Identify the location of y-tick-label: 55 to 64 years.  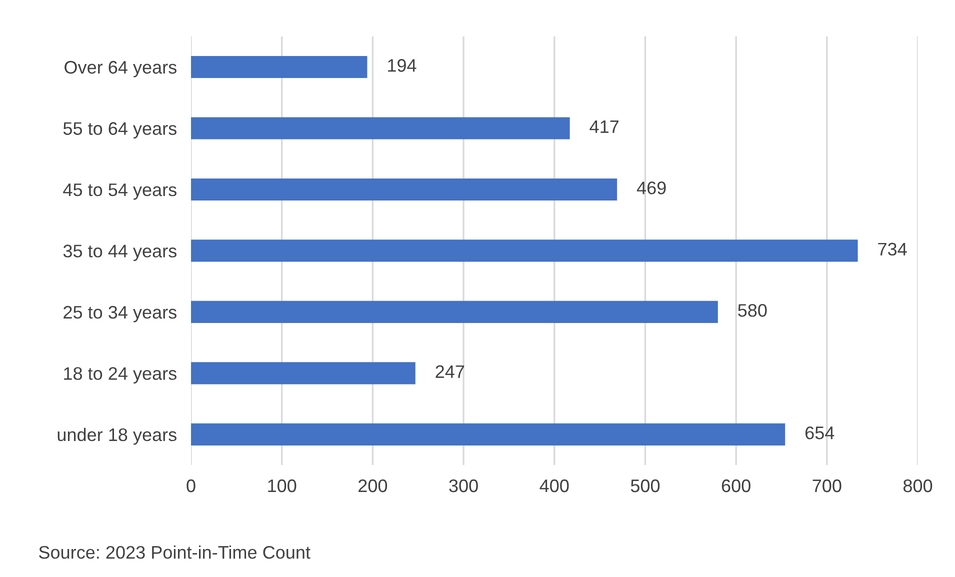
(119, 130).